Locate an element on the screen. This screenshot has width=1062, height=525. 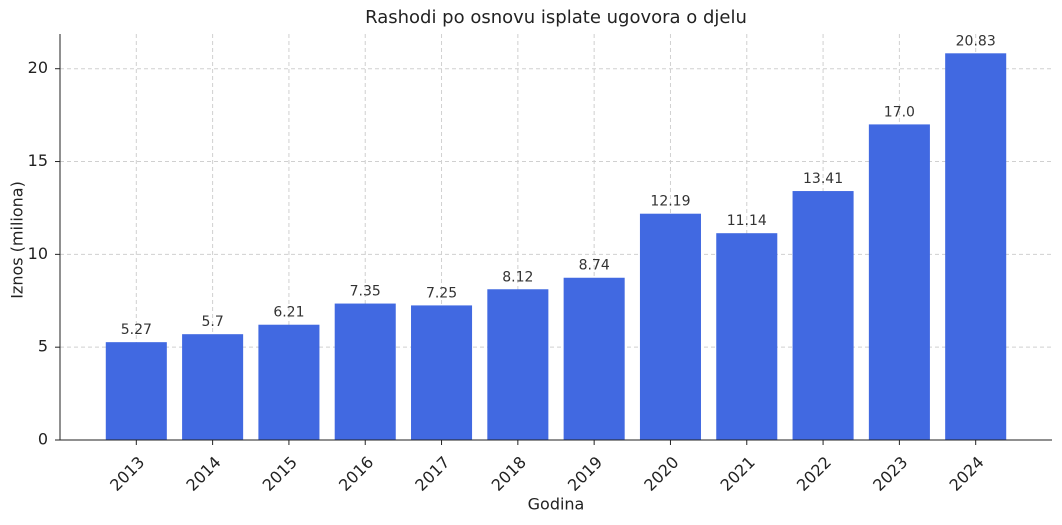
value-label: 6.21 is located at coordinates (288, 313).